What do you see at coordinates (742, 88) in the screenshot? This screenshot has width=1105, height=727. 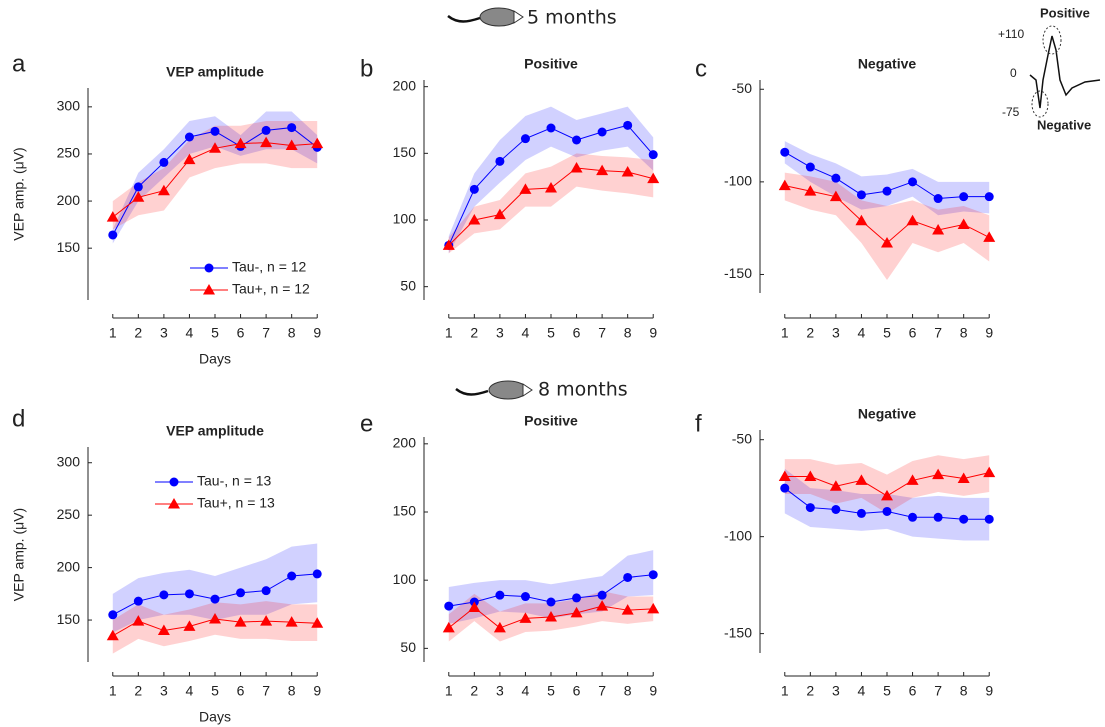 I see `y-tick-label: -50` at bounding box center [742, 88].